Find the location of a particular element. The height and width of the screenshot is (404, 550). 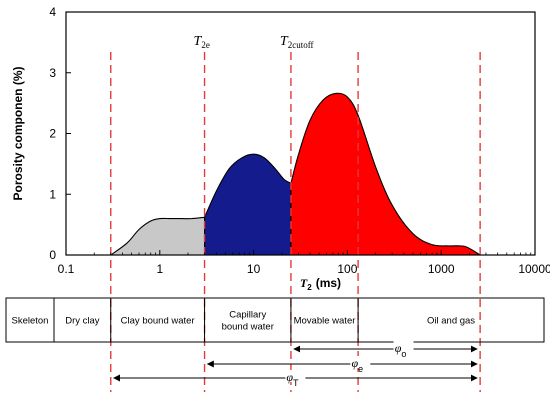

table-cell-label: Dry clay is located at coordinates (82, 321).